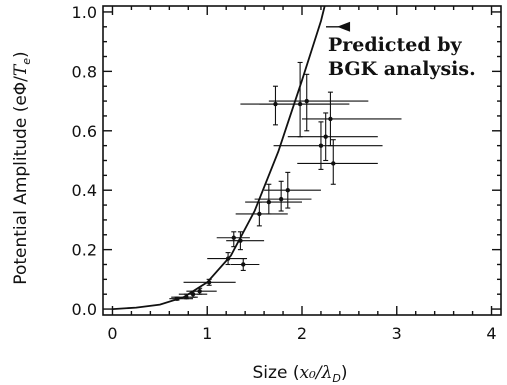  Describe the element at coordinates (276, 373) in the screenshot. I see `x-axis-label-main: Size (` at that location.